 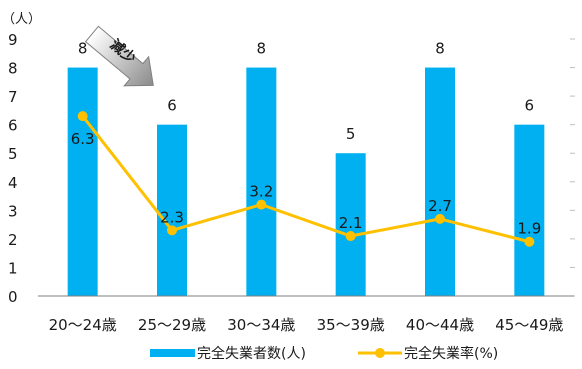 I want to click on x-axis-labels: 20～24歳 25～29歳 30～34歳 35～39歳 40～44歳 45～49歳, so click(x=306, y=325).